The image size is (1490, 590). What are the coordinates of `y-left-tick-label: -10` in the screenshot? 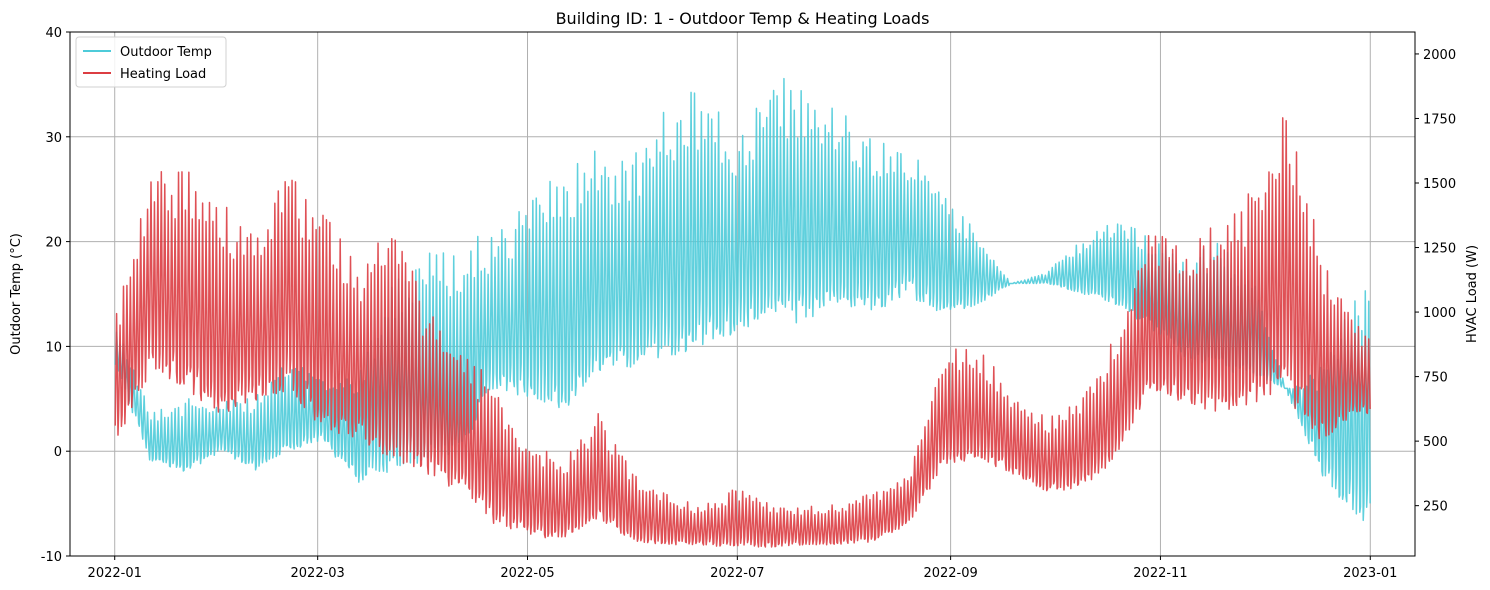 It's located at (51, 557).